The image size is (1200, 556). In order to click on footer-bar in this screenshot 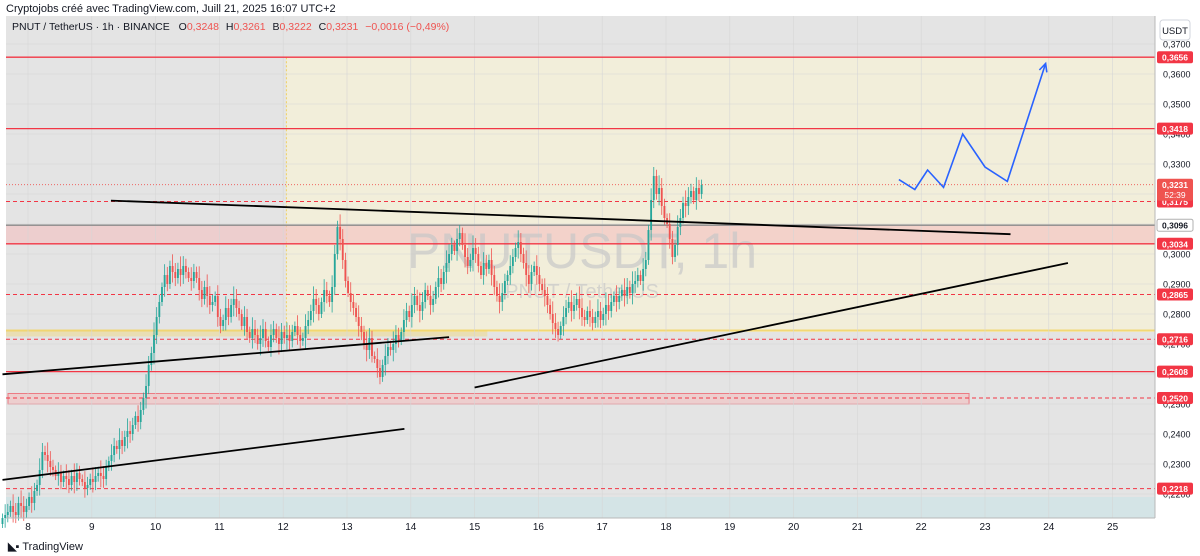, I will do `click(600, 546)`.